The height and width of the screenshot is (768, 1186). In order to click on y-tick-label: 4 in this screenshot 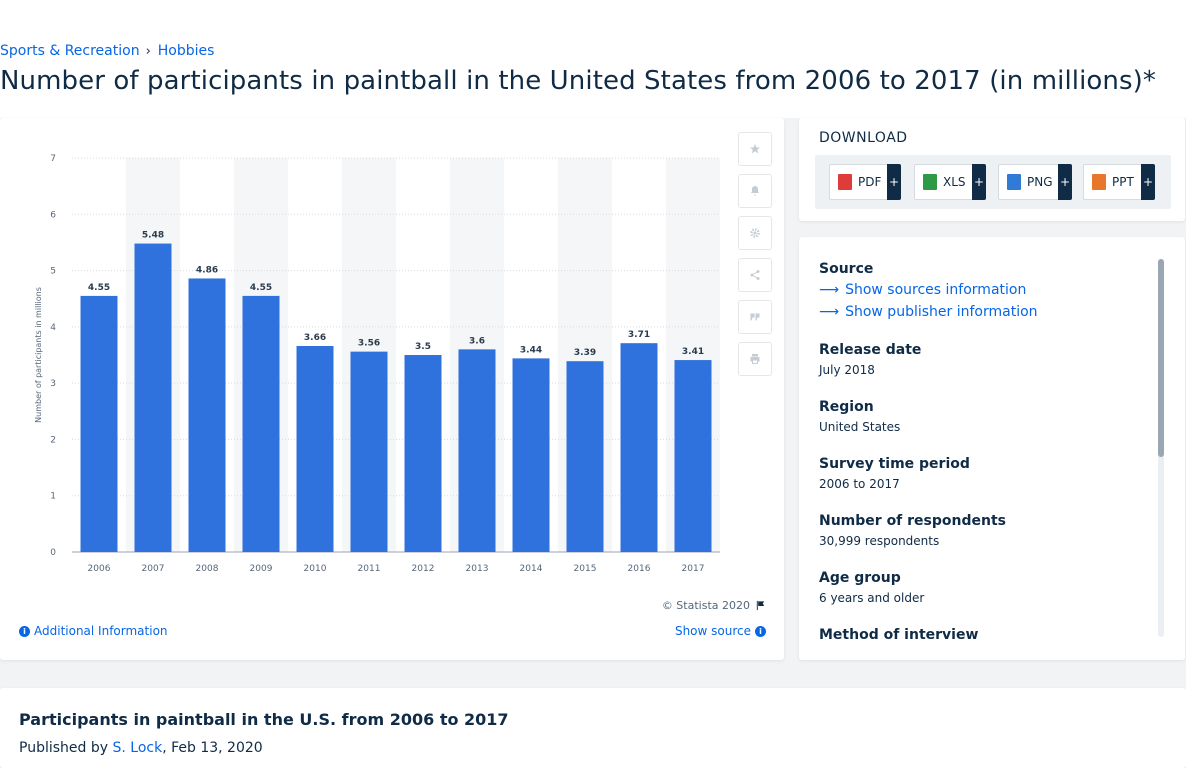, I will do `click(53, 328)`.